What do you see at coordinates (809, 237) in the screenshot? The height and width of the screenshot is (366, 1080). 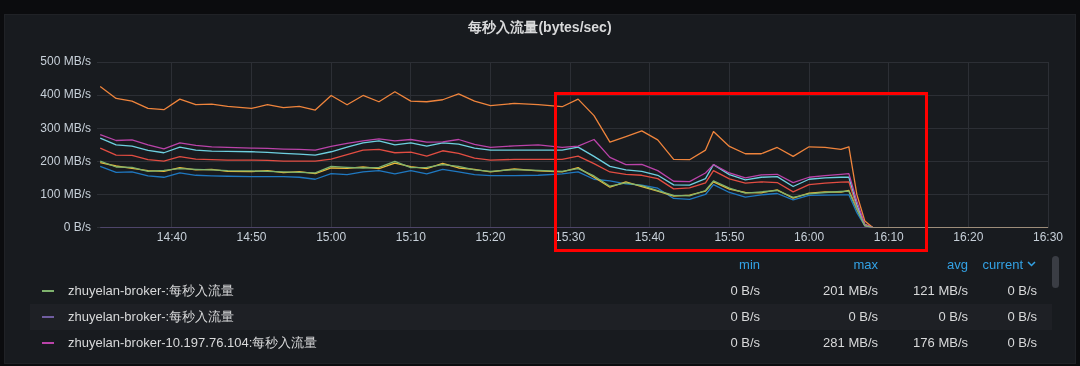 I see `x-tick-label: 16:00` at bounding box center [809, 237].